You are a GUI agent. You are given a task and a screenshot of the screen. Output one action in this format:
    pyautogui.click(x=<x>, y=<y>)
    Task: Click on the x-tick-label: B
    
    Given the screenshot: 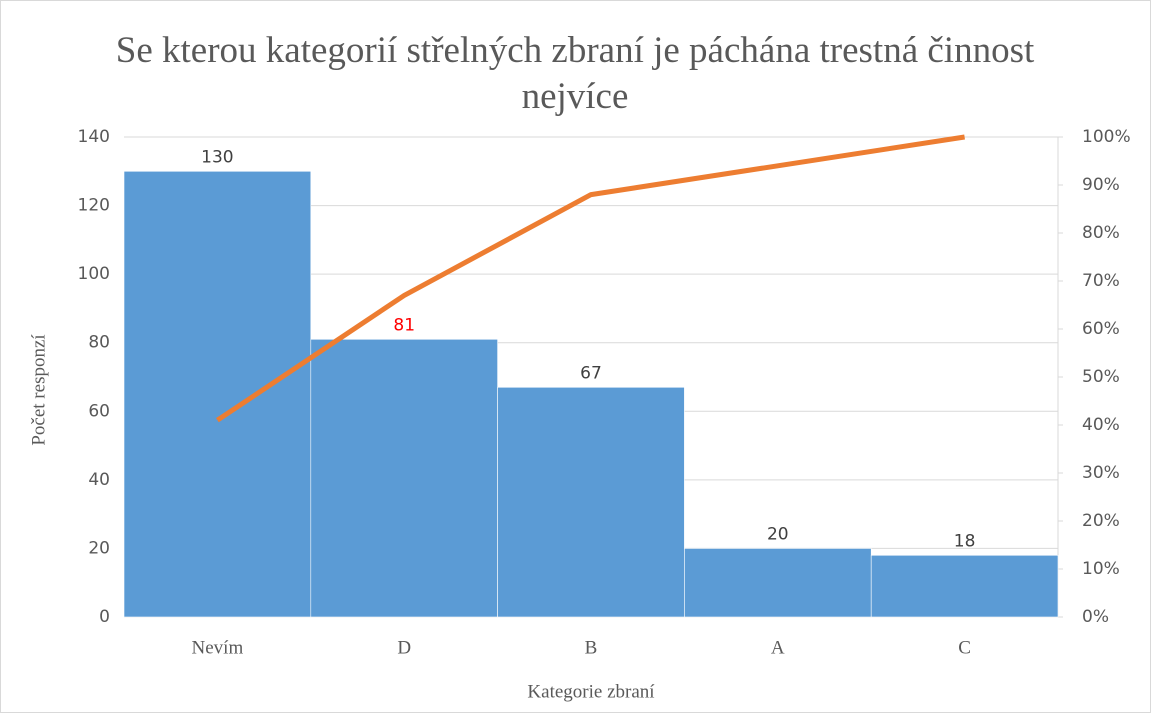 What is the action you would take?
    pyautogui.click(x=591, y=647)
    